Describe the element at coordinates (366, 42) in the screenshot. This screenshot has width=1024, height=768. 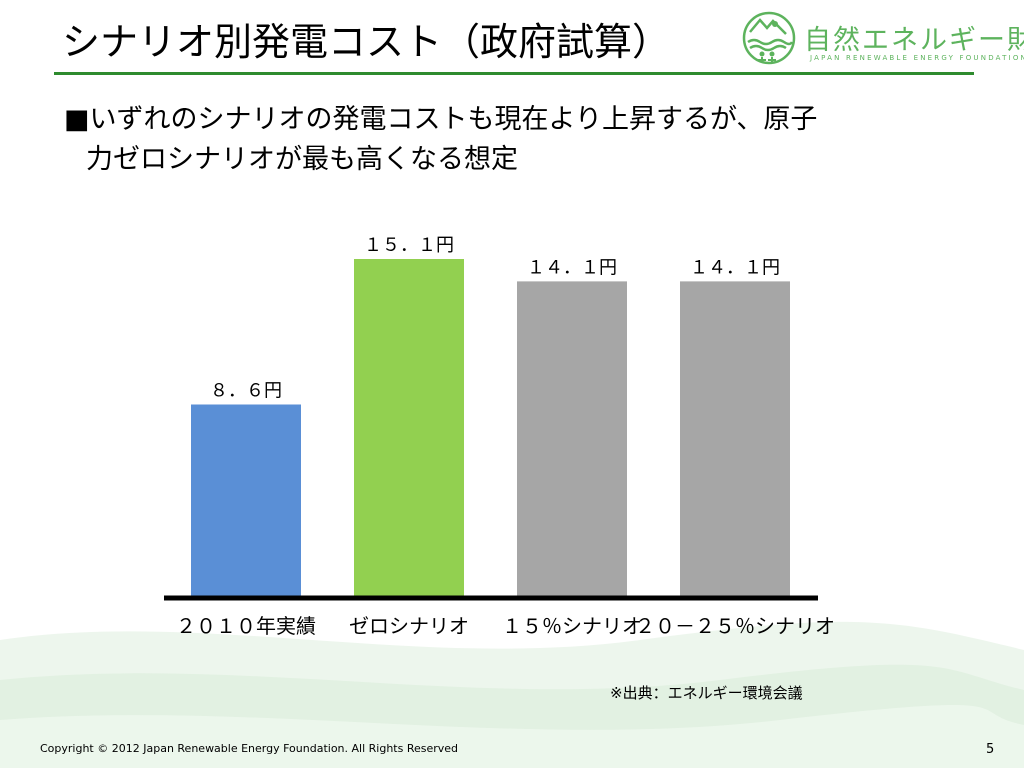
I see `slide-title: シナリオ別発電コスト（政府試算）` at that location.